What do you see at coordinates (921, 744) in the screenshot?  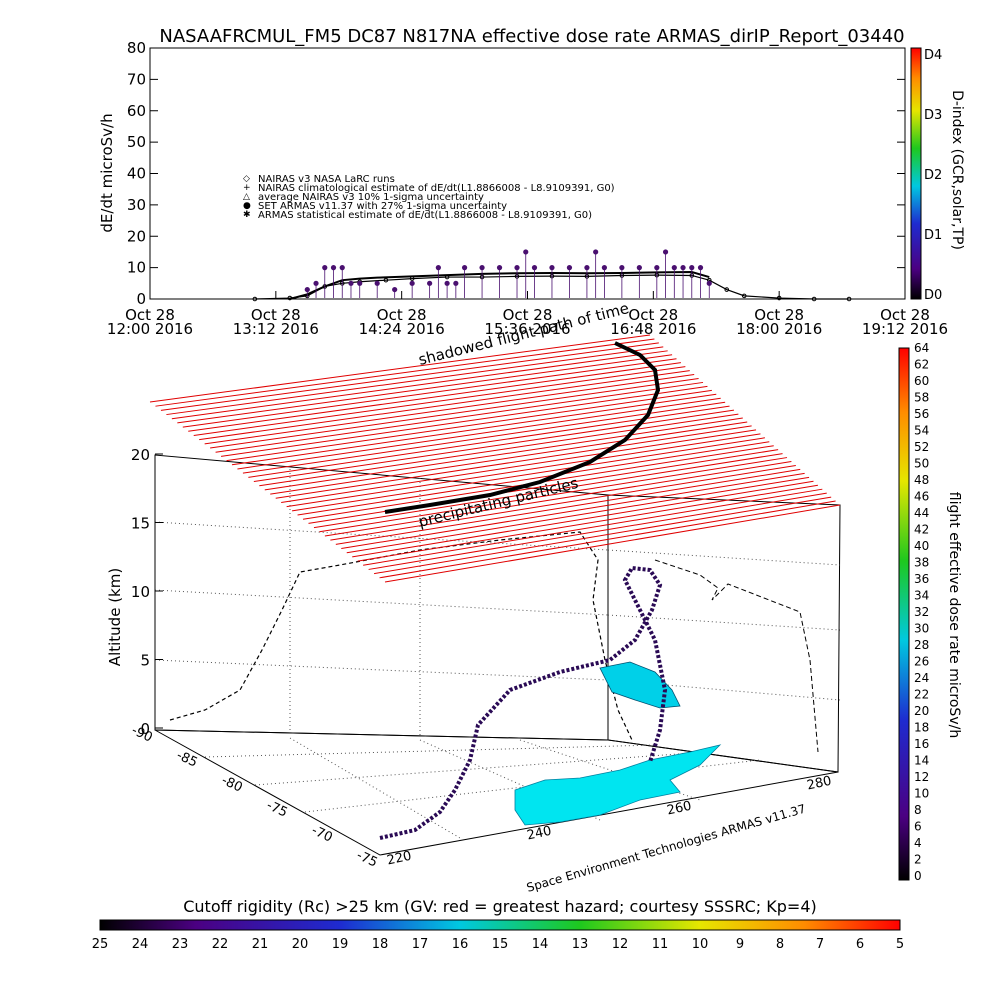 I see `dose-rate-tick-label: 16` at bounding box center [921, 744].